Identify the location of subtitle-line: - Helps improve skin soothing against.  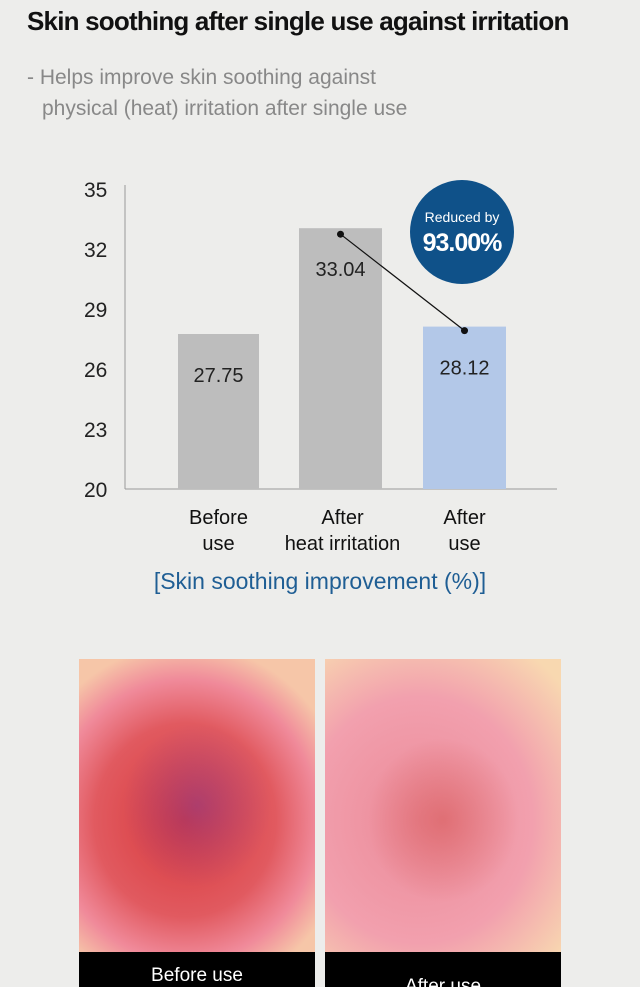
(202, 77).